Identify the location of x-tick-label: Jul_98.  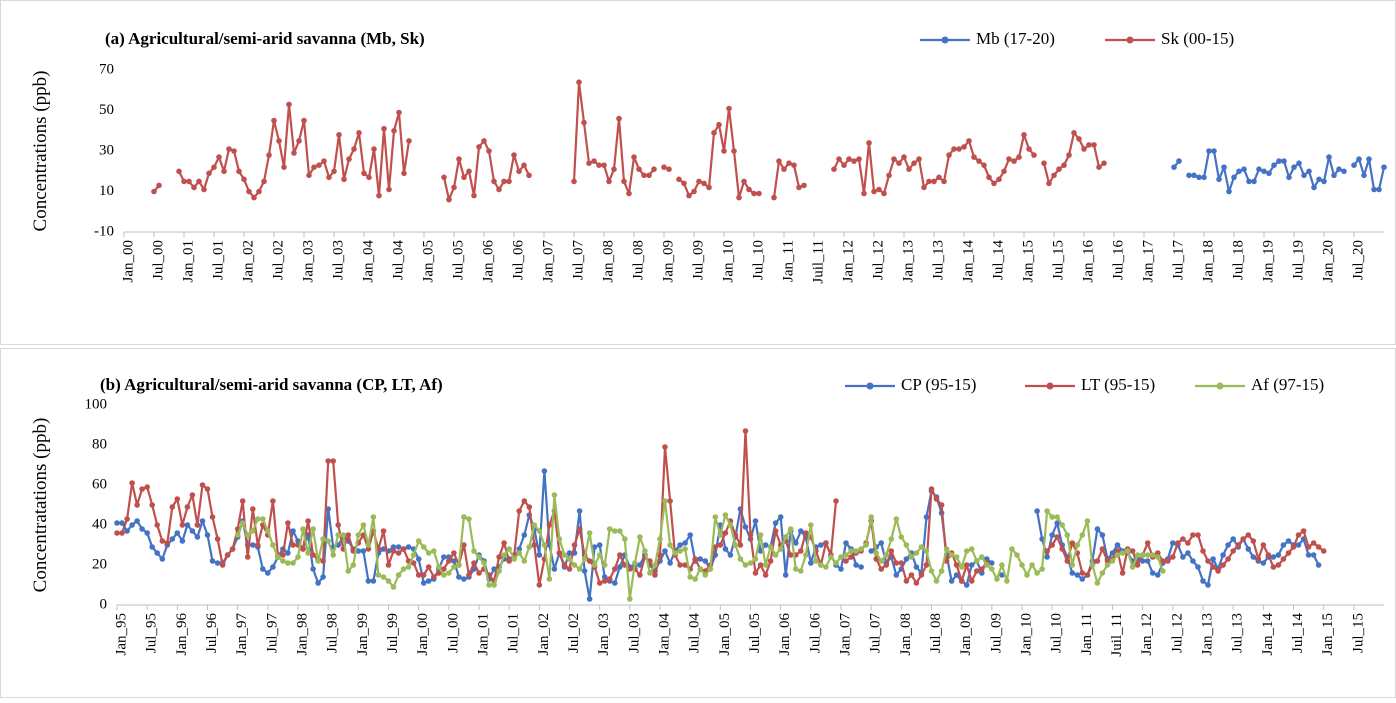
(333, 633).